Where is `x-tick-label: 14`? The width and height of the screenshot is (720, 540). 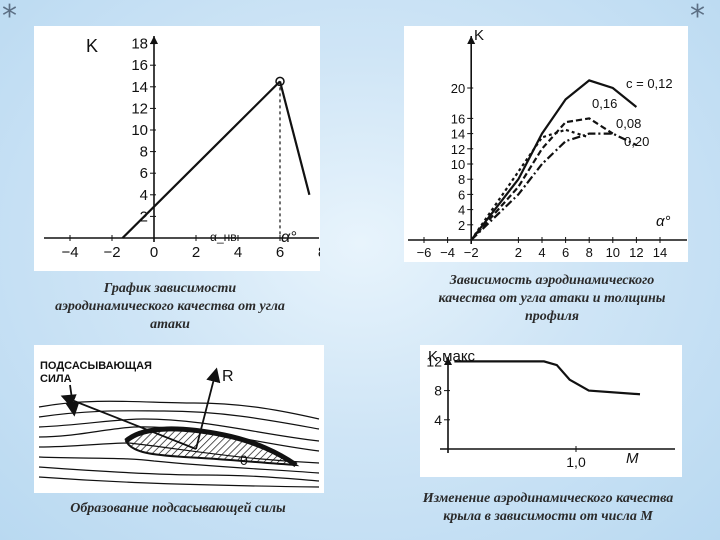 x-tick-label: 14 is located at coordinates (660, 252).